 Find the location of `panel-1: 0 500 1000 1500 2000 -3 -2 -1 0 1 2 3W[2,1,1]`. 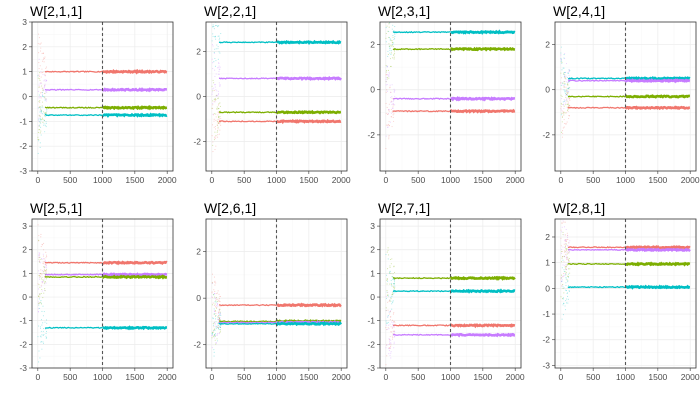

panel-1: 0 500 1000 1500 2000 -3 -2 -1 0 1 2 3W[2,1,1] is located at coordinates (97, 94).